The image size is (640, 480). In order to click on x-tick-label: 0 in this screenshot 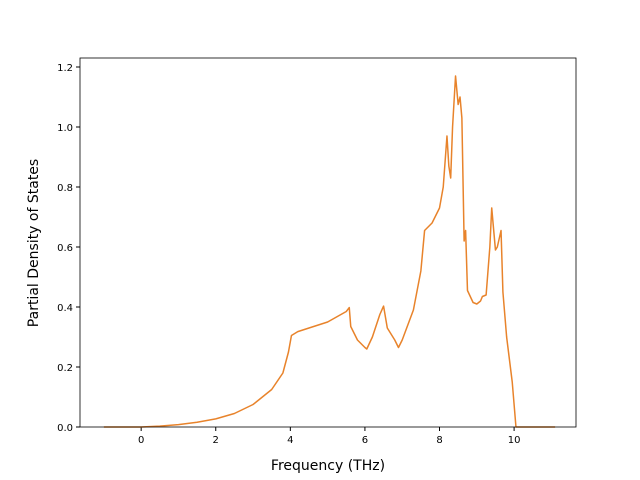, I will do `click(141, 440)`.